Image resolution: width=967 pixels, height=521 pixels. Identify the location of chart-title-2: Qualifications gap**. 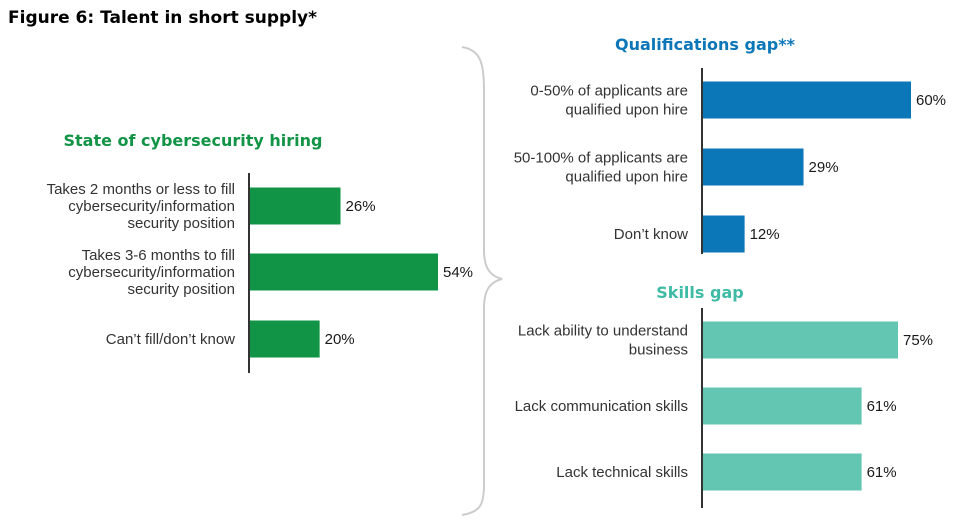
(705, 44).